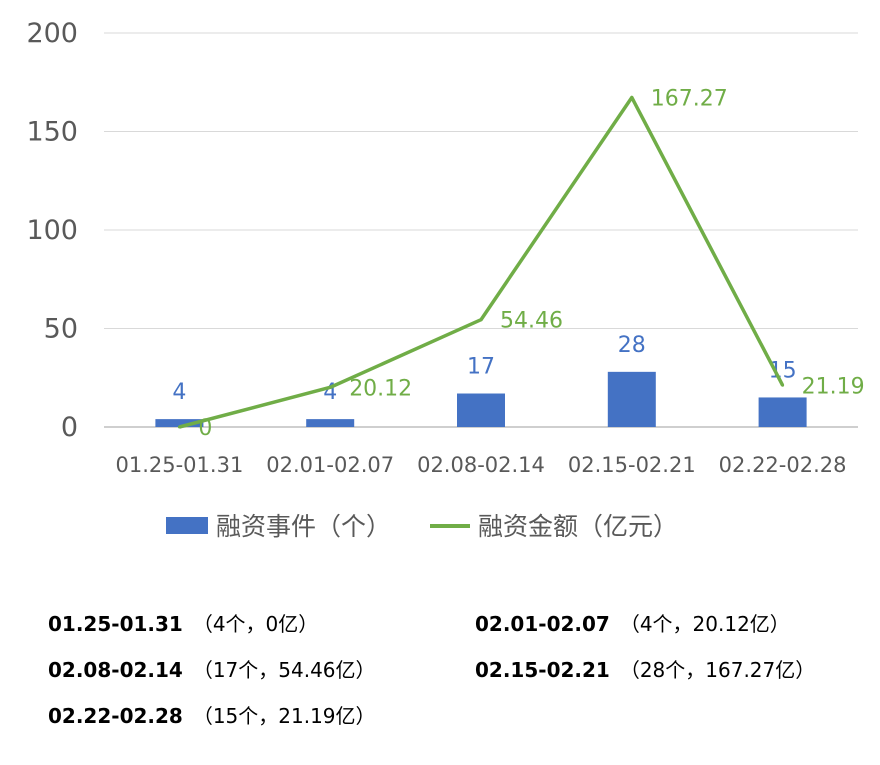 The width and height of the screenshot is (880, 765). I want to click on x-tick-label: 02.22-02.28, so click(783, 465).